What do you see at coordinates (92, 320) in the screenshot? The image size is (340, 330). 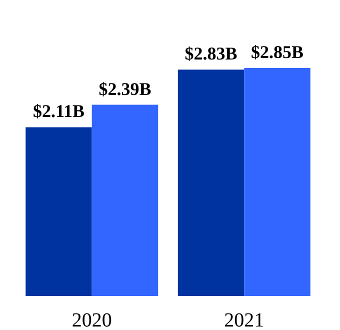 I see `x-tick-label: 2020` at bounding box center [92, 320].